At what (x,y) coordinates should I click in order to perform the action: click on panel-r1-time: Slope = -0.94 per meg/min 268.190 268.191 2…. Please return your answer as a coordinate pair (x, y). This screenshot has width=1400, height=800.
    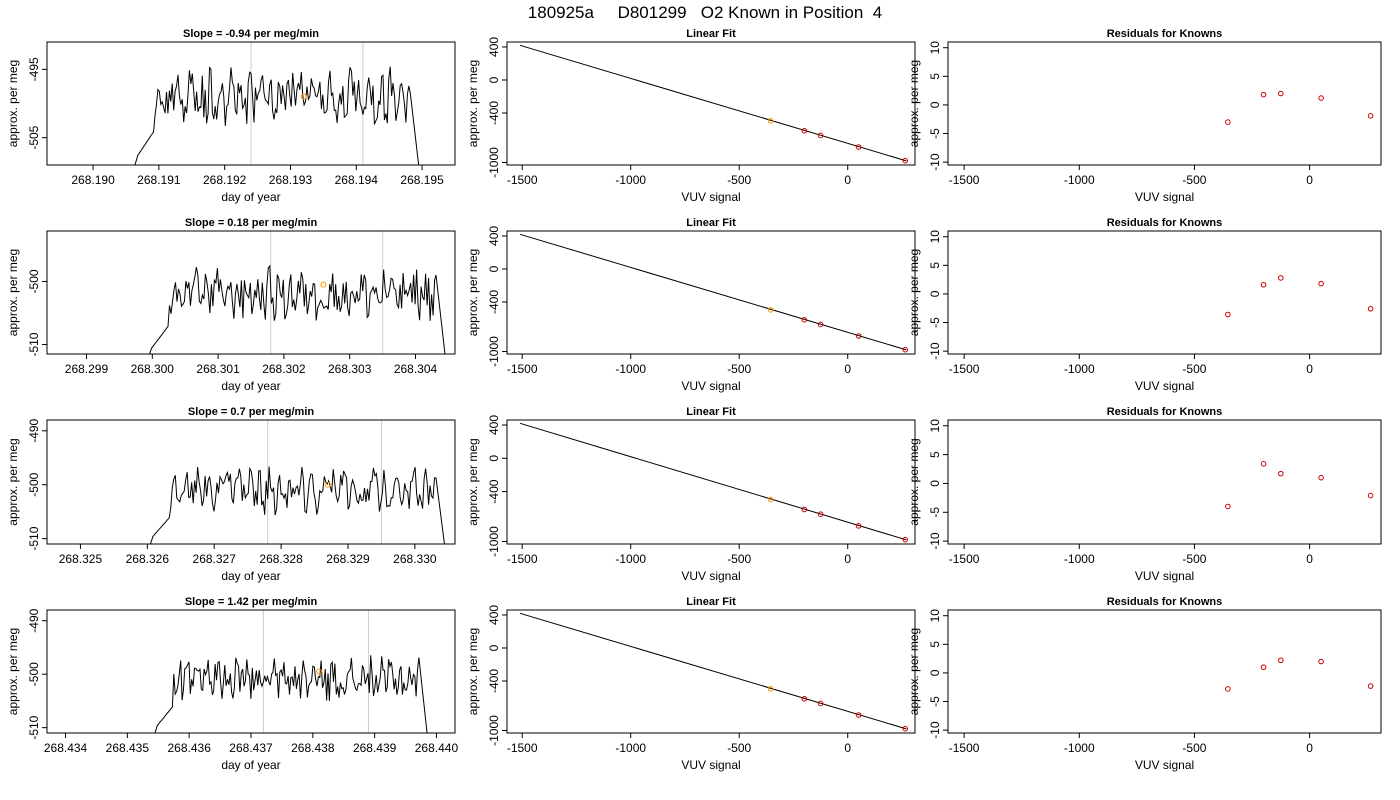
    Looking at the image, I should click on (231, 116).